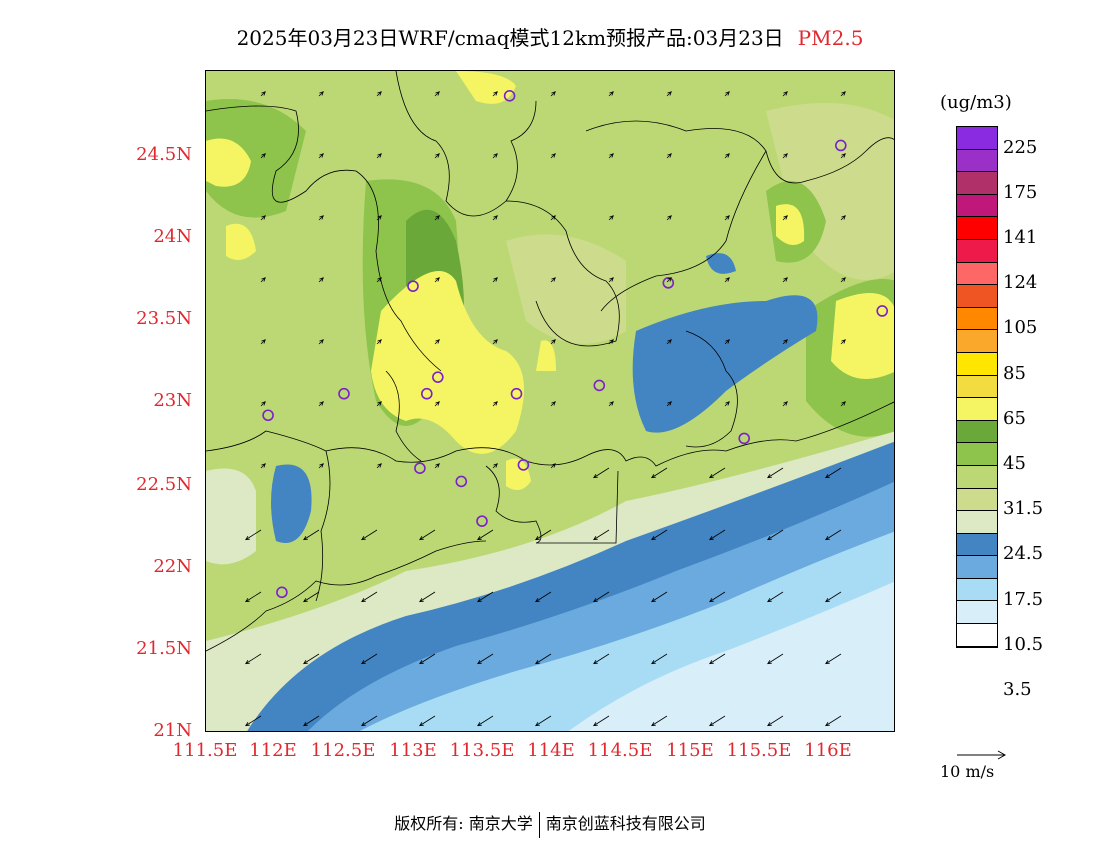 This screenshot has width=1100, height=850. Describe the element at coordinates (343, 750) in the screenshot. I see `lon-tick-label: 112.5E` at that location.